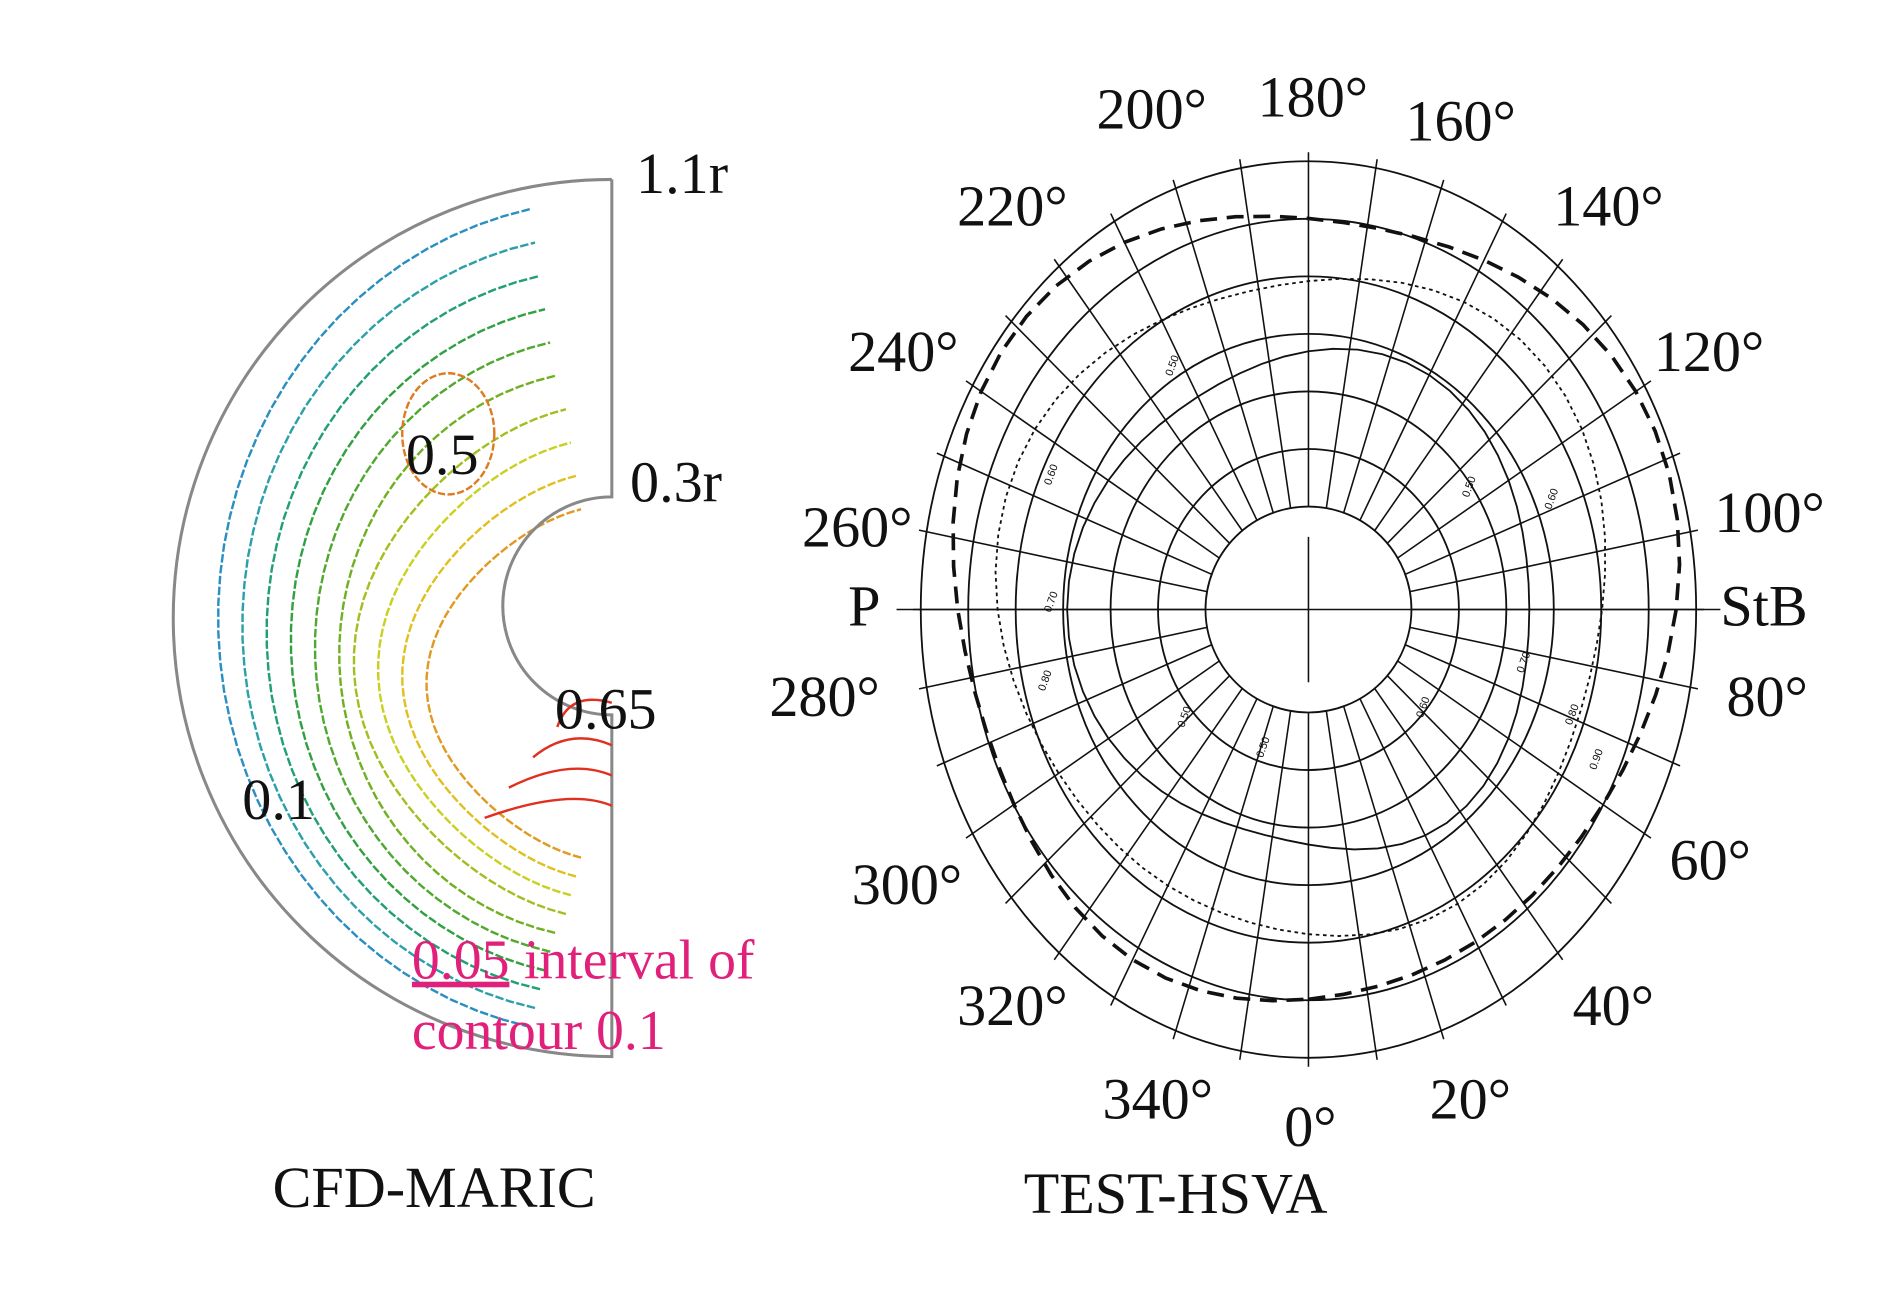 This screenshot has width=1890, height=1299. I want to click on radius-label: 1.1r, so click(682, 173).